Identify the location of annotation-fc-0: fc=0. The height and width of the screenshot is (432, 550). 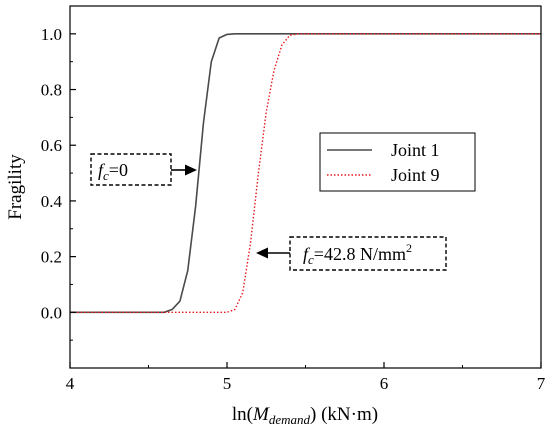
(143, 169).